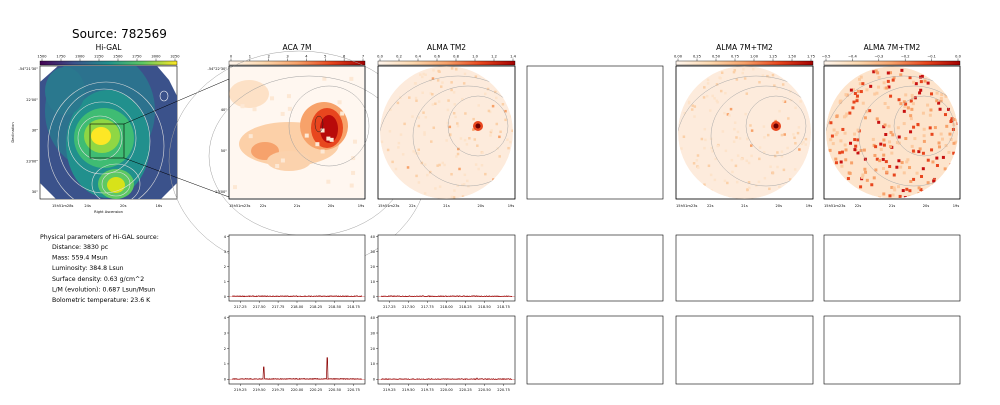 This screenshot has width=1000, height=405. What do you see at coordinates (372, 267) in the screenshot?
I see `y-tick-label: 20` at bounding box center [372, 267].